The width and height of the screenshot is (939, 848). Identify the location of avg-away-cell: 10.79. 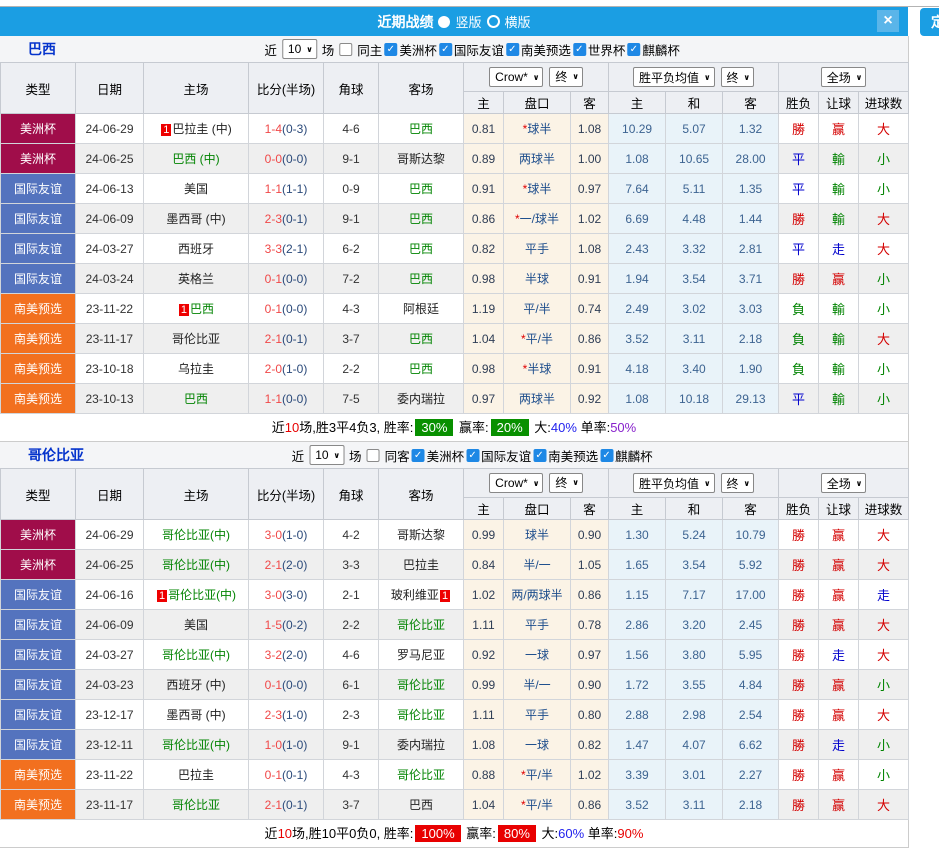
(751, 534).